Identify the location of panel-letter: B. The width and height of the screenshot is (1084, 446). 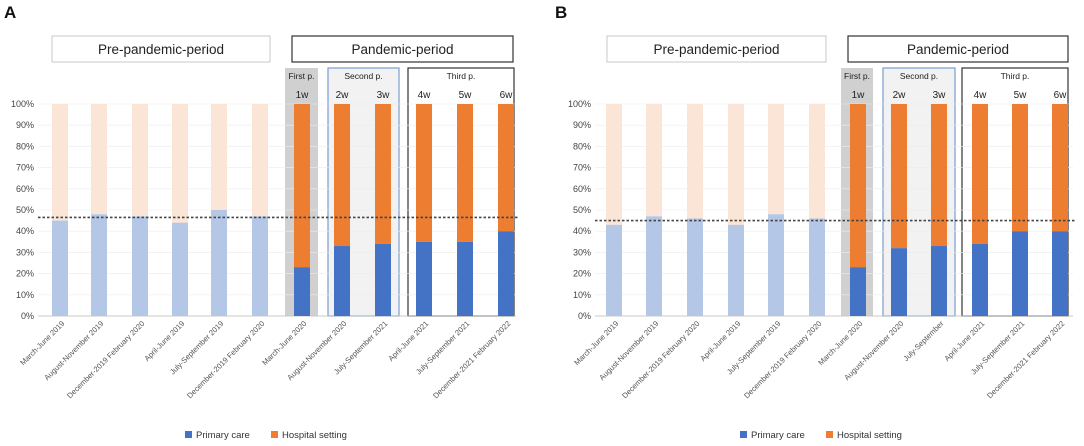
(561, 12).